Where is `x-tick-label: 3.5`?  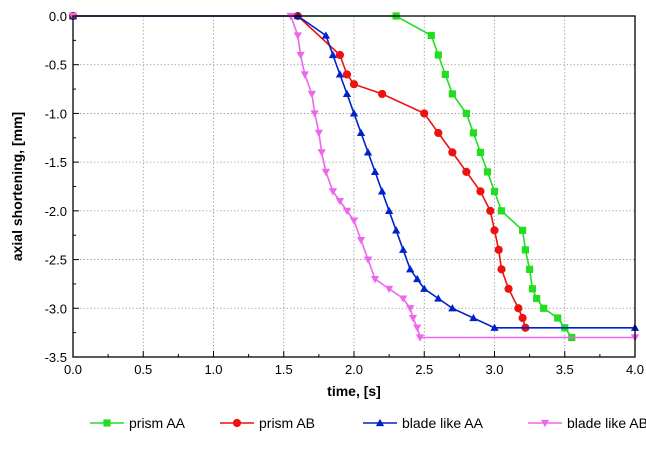 x-tick-label: 3.5 is located at coordinates (565, 369).